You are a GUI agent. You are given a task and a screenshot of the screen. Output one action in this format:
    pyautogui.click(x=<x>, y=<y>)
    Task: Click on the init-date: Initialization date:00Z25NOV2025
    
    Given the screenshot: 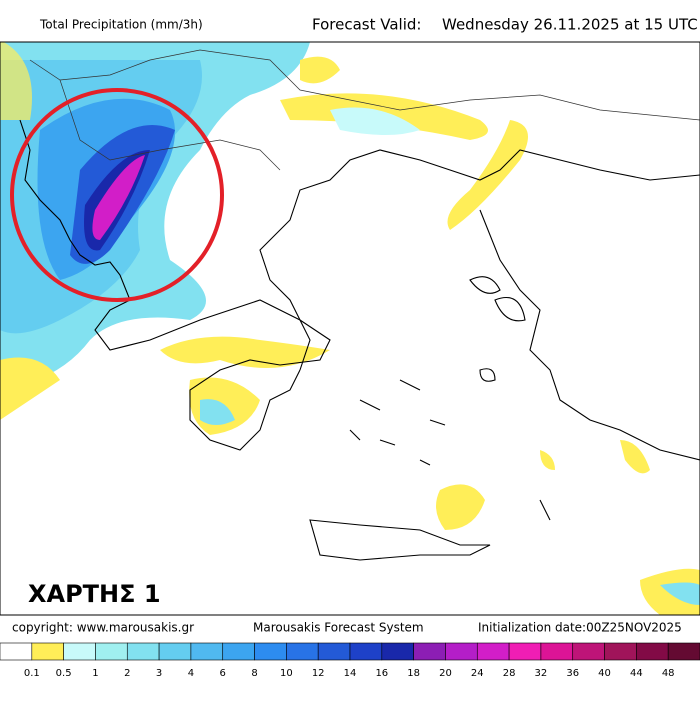 What is the action you would take?
    pyautogui.click(x=580, y=628)
    